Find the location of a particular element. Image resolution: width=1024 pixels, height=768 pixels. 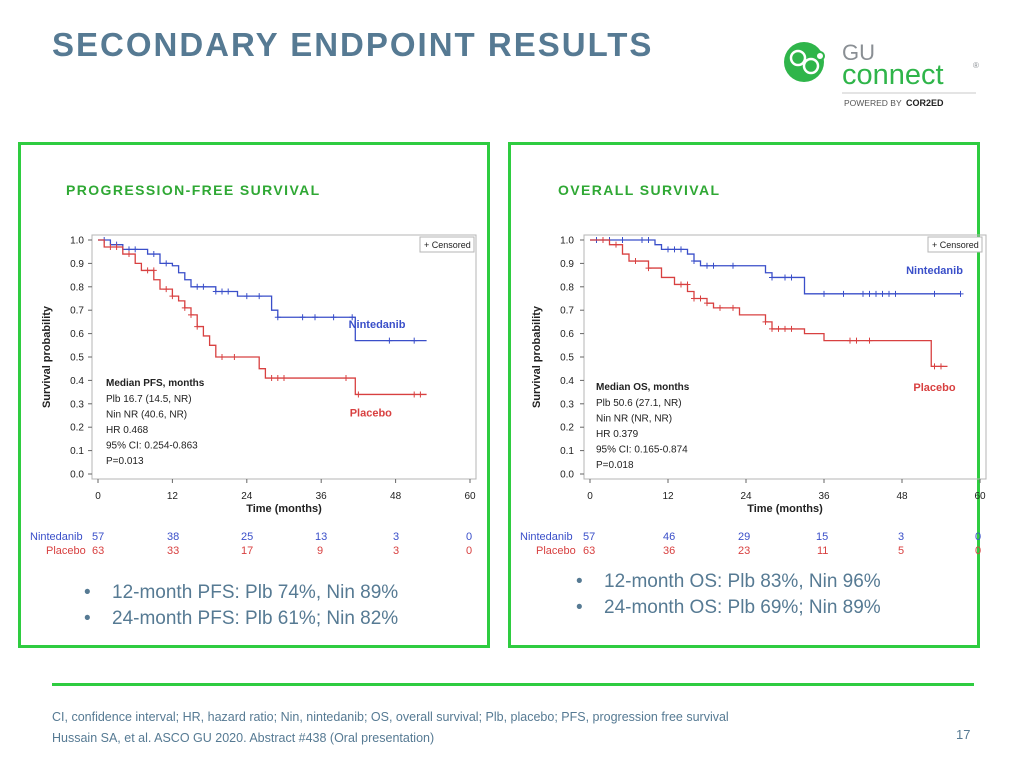

km-curve-placebo is located at coordinates (769, 303).